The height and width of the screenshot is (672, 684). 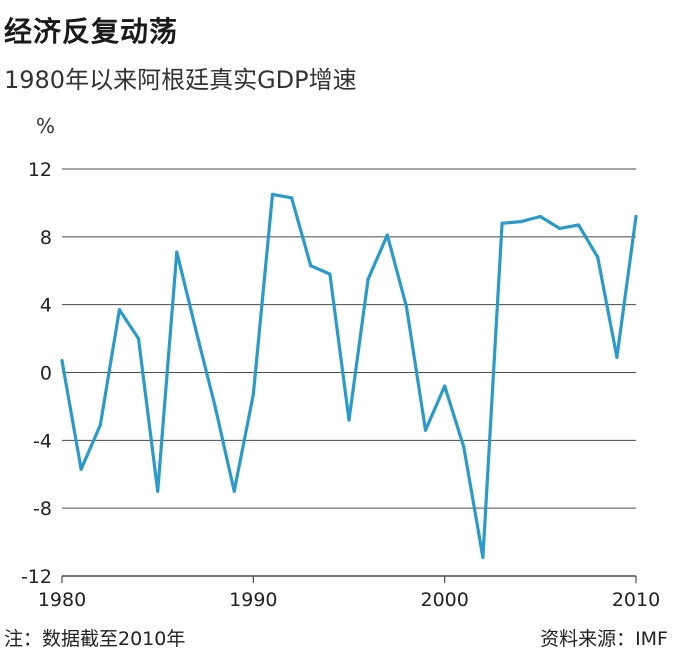 What do you see at coordinates (292, 198) in the screenshot?
I see `data-point-1992` at bounding box center [292, 198].